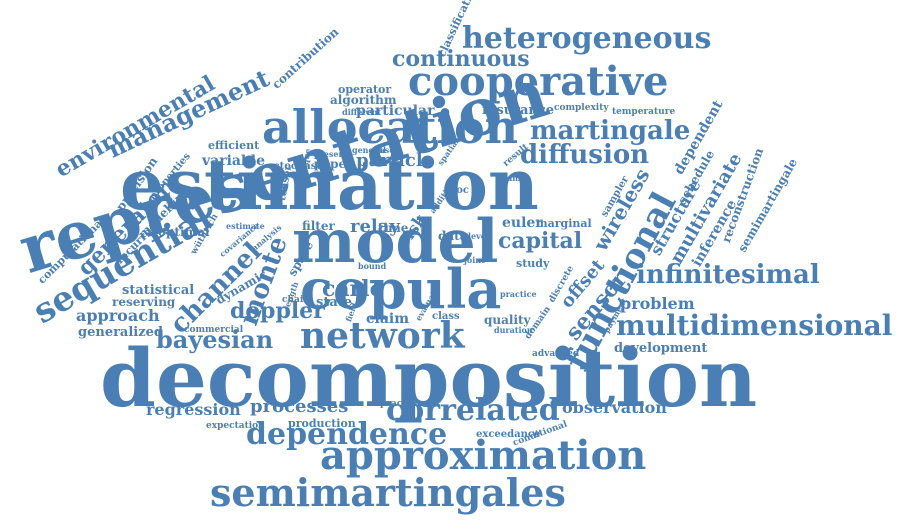 The height and width of the screenshot is (524, 900). I want to click on cloud-word: production, so click(322, 423).